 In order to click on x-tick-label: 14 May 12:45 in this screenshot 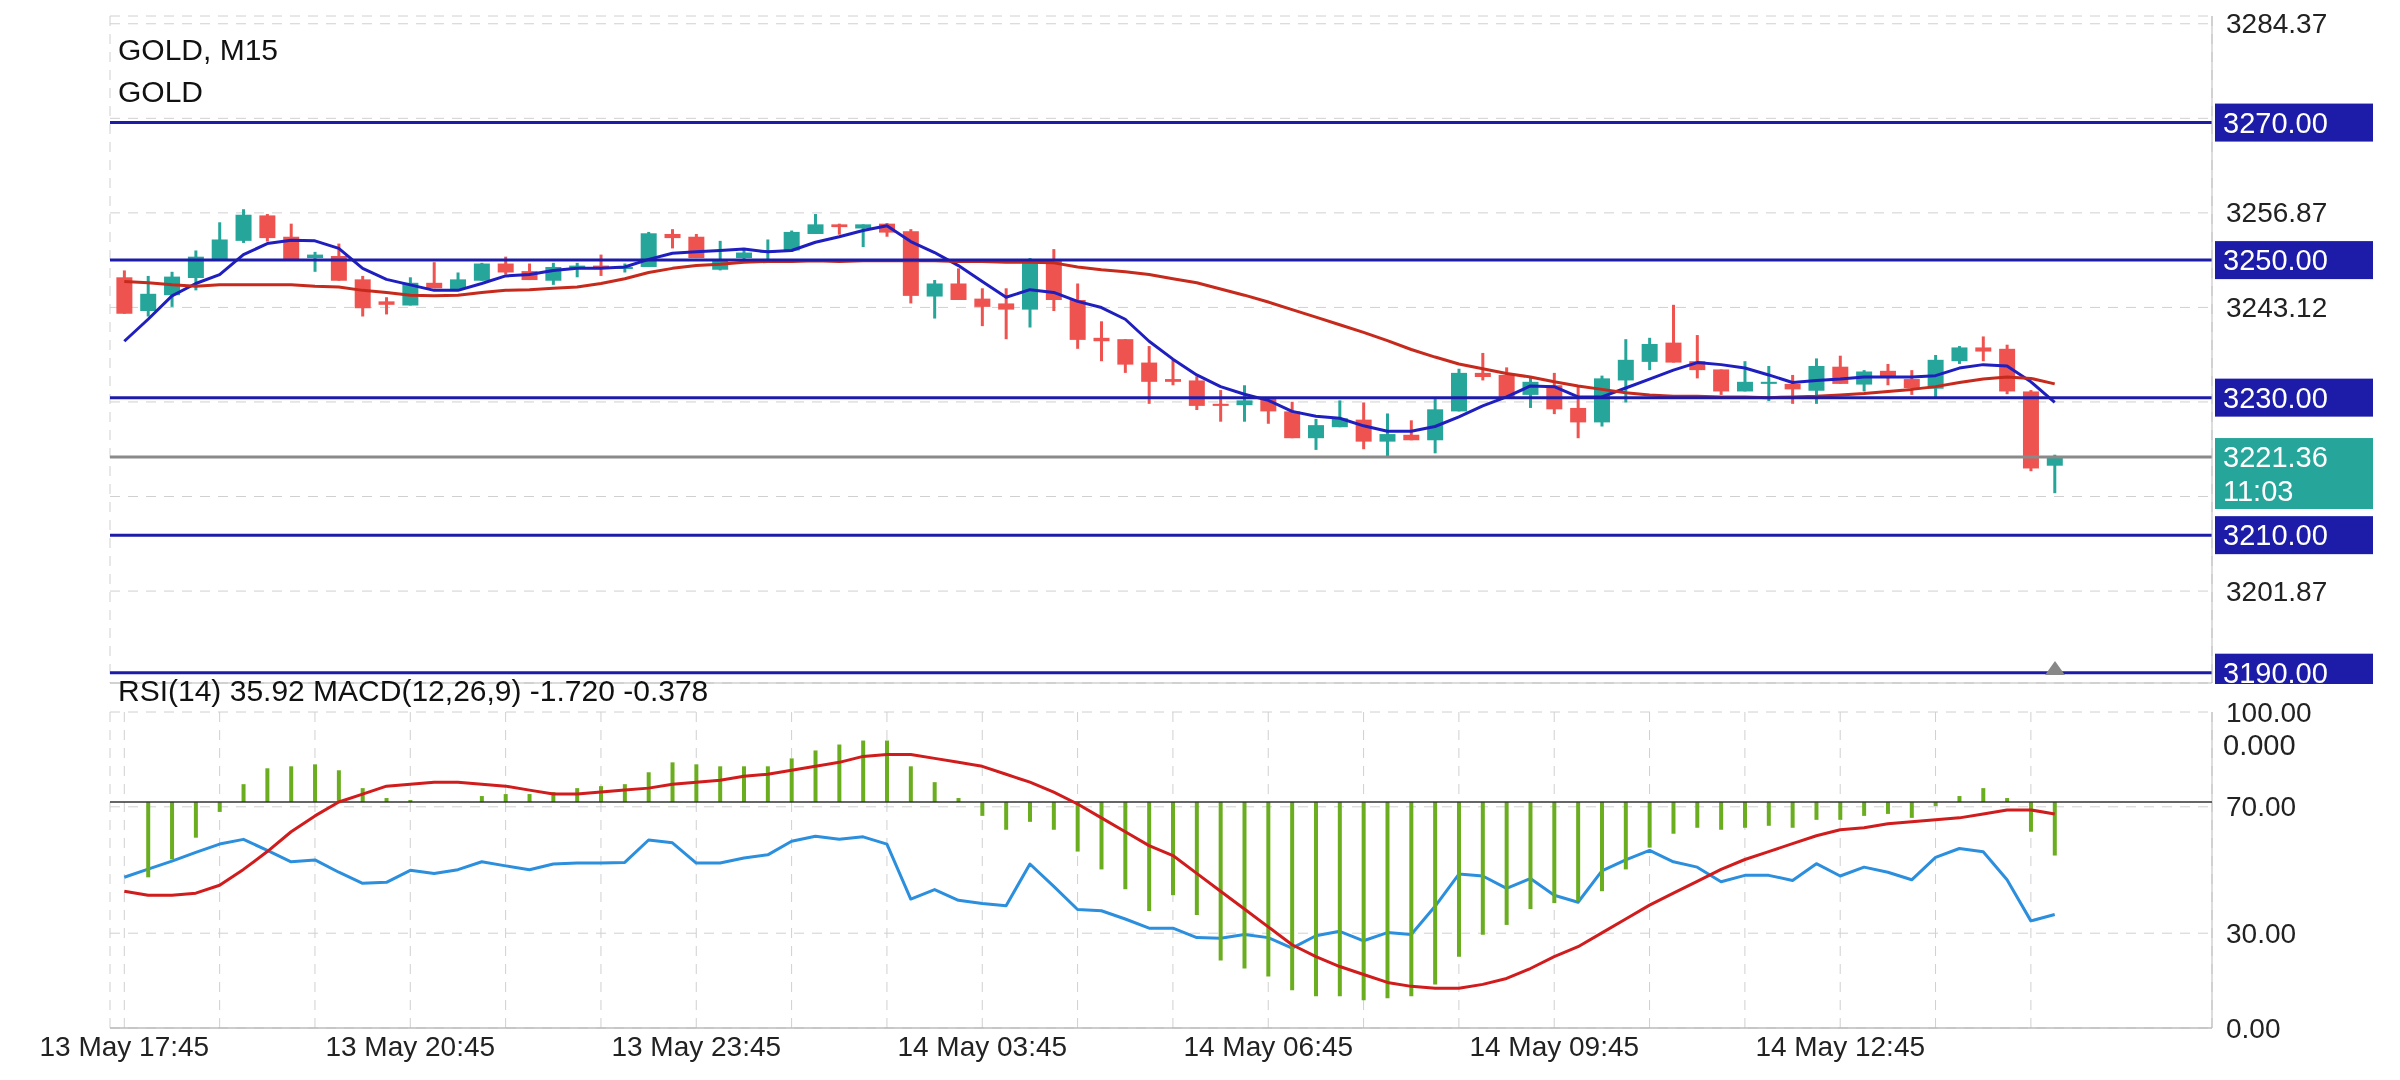, I will do `click(1840, 1046)`.